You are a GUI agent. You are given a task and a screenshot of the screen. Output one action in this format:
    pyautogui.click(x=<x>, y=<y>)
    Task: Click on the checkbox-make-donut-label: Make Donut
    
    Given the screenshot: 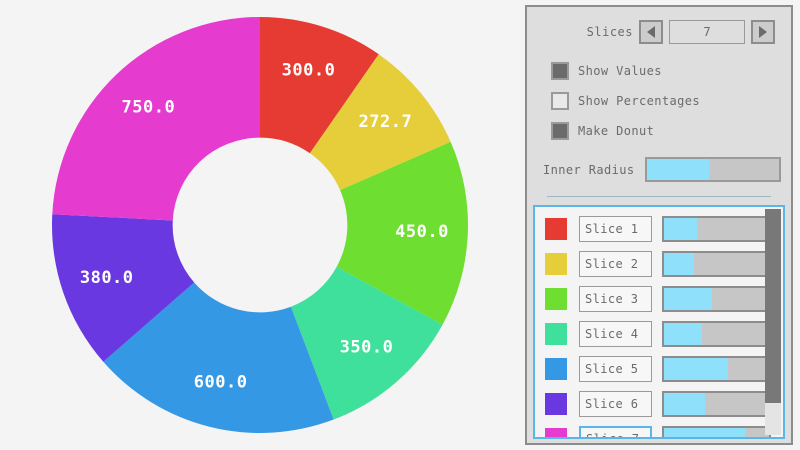 What is the action you would take?
    pyautogui.click(x=616, y=131)
    